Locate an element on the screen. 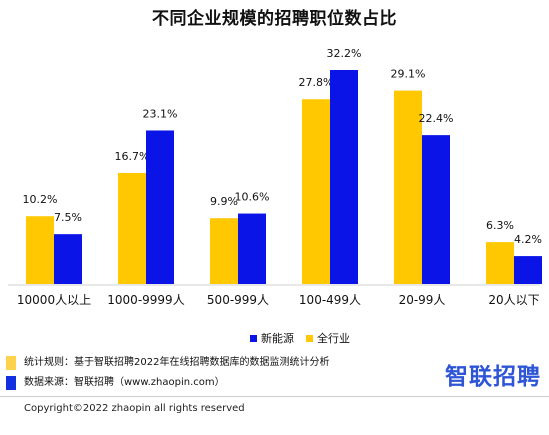 Image resolution: width=549 pixels, height=435 pixels. x-tick-label-3: 100-499人 is located at coordinates (330, 300).